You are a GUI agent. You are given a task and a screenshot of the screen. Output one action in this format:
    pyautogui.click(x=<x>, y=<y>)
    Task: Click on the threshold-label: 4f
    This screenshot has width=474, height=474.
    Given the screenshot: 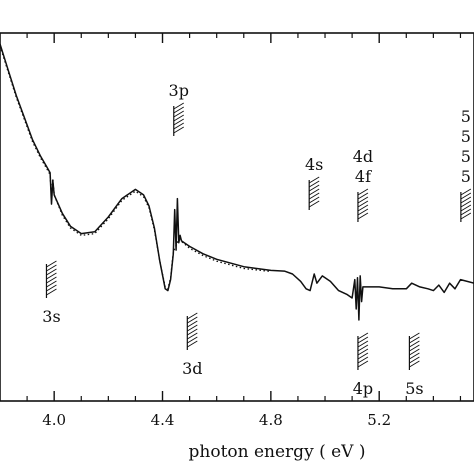 What is the action you would take?
    pyautogui.click(x=363, y=176)
    